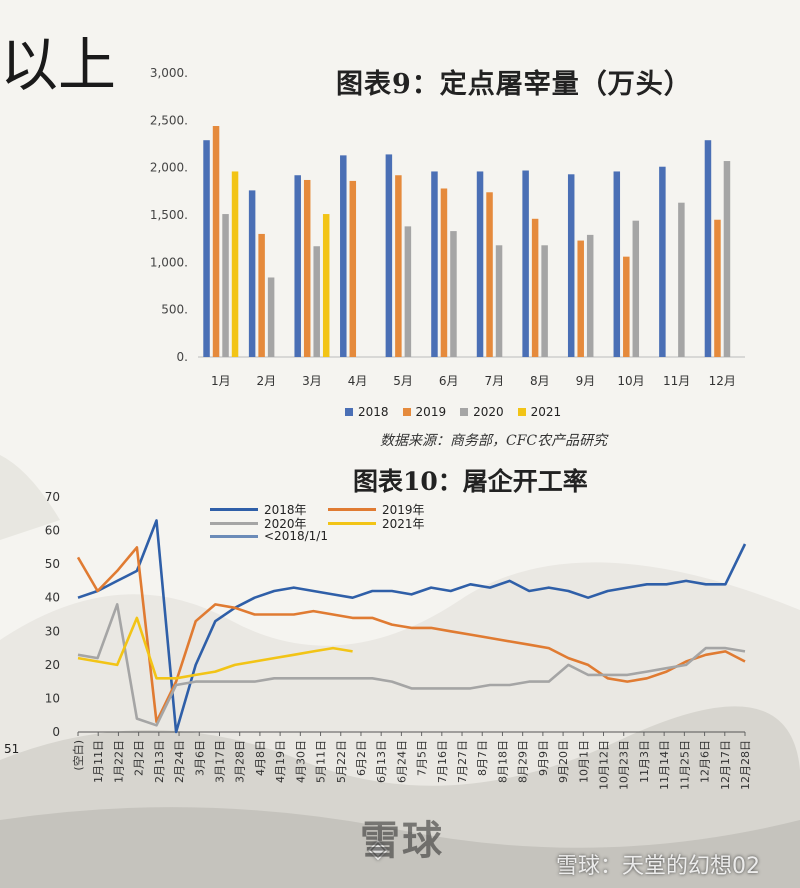 This screenshot has width=800, height=888. Describe the element at coordinates (403, 524) in the screenshot. I see `legend-label: 2021年` at that location.